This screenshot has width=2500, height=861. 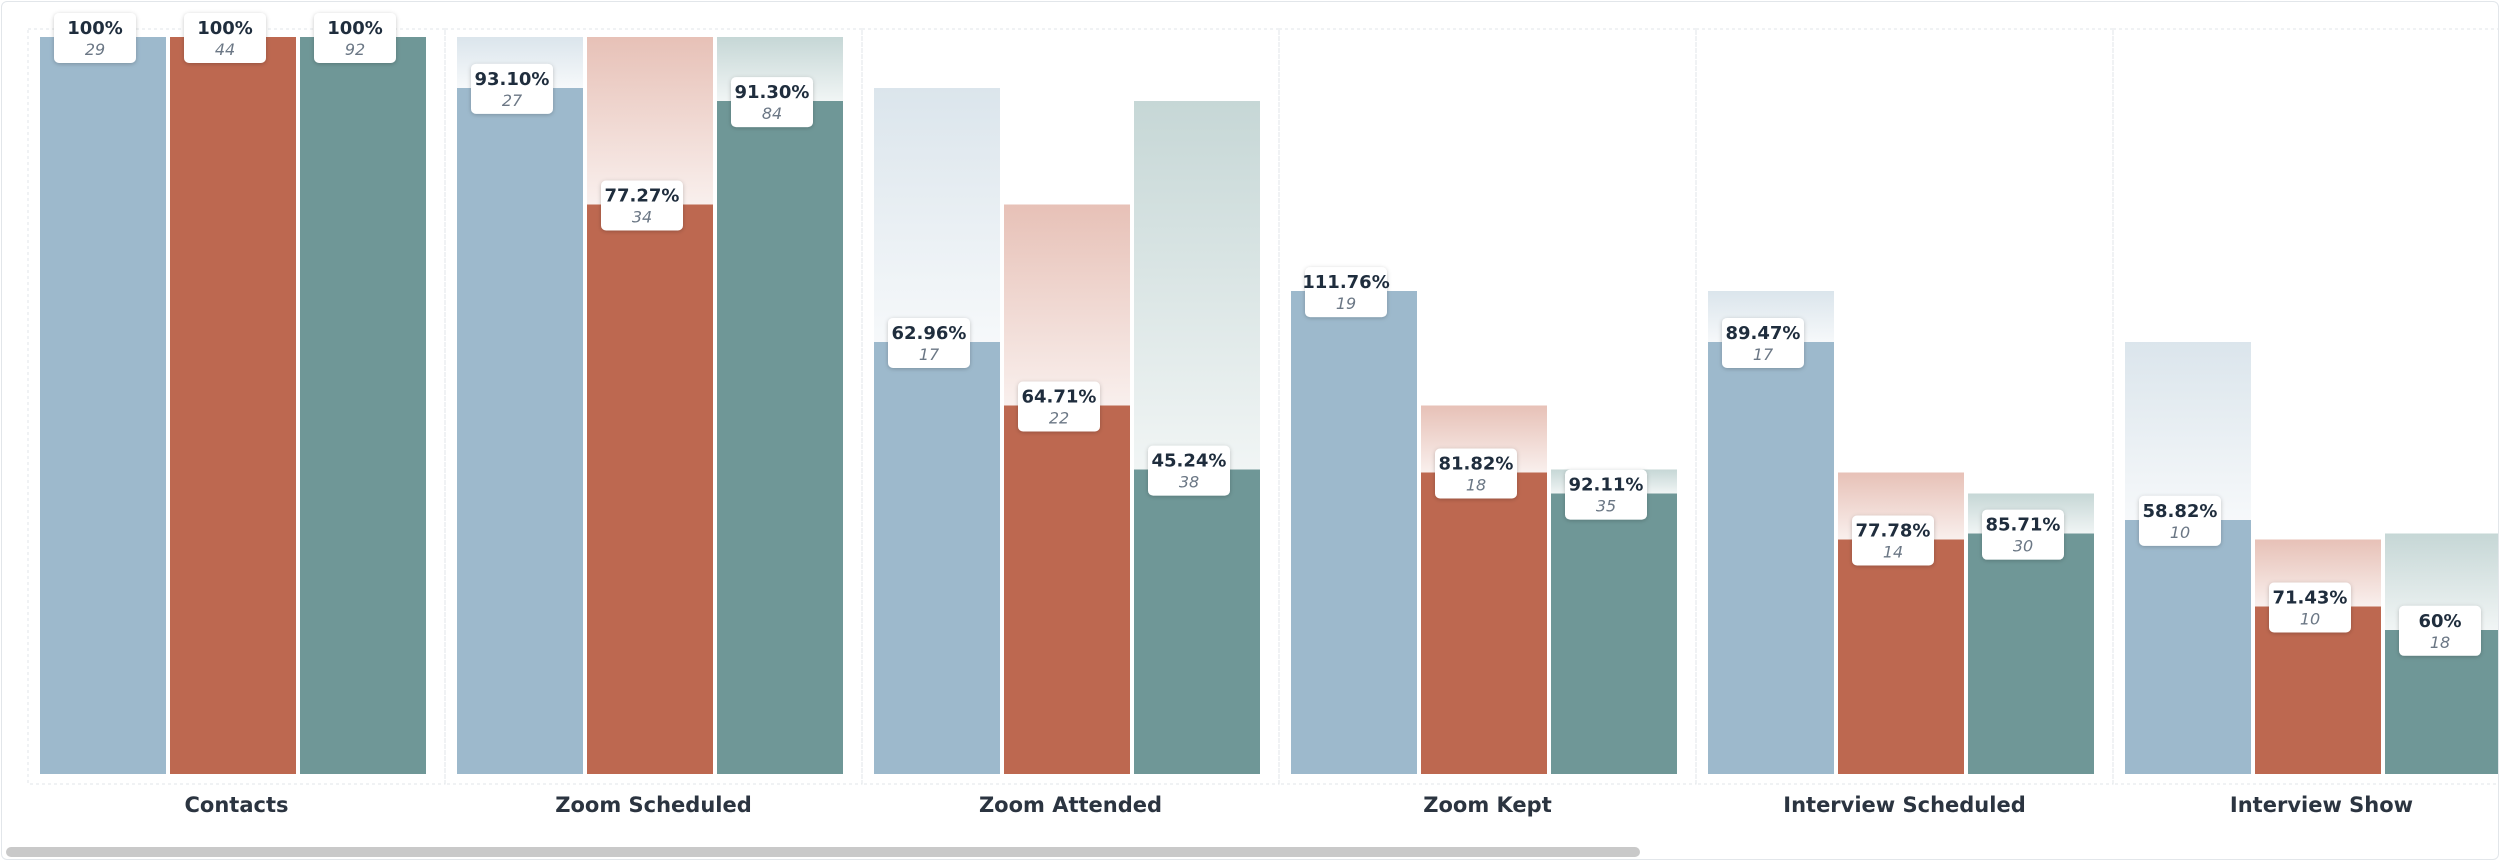 I want to click on conversion-percent-label: 77.78%, so click(x=1893, y=531).